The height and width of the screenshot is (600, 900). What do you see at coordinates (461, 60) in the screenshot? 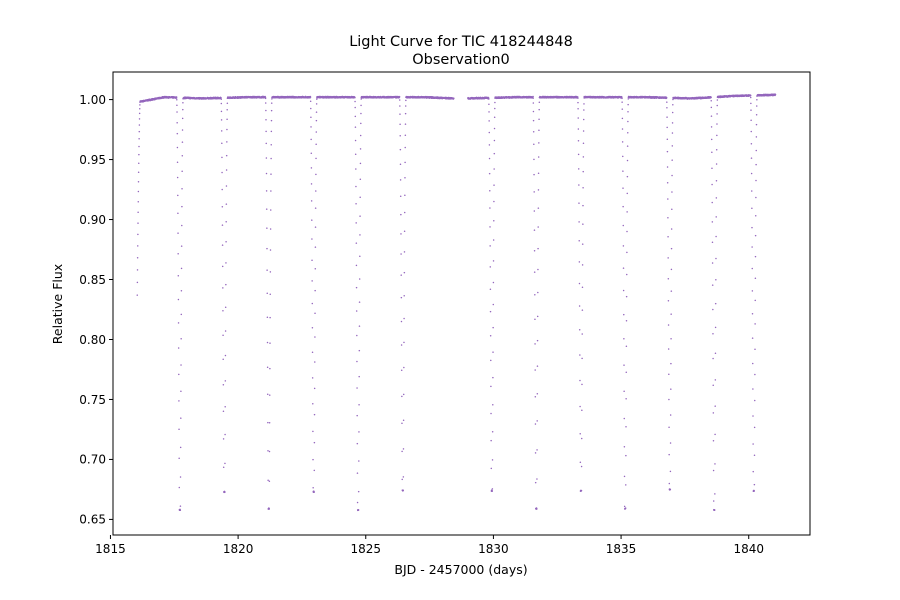
I see `chart-subtitle: Observation0` at bounding box center [461, 60].